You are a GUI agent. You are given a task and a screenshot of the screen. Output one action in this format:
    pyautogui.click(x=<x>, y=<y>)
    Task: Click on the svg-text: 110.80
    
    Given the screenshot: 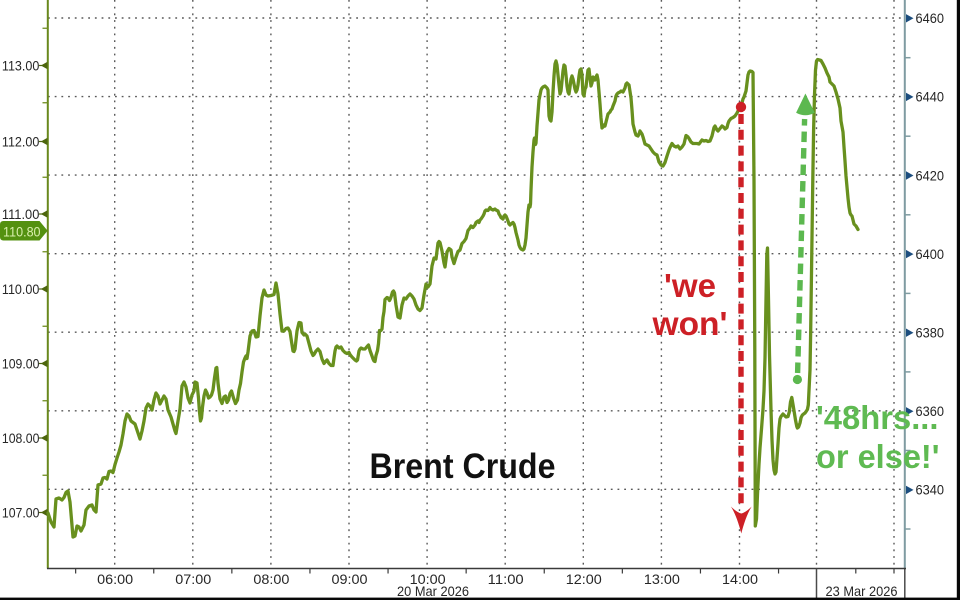 What is the action you would take?
    pyautogui.click(x=22, y=231)
    